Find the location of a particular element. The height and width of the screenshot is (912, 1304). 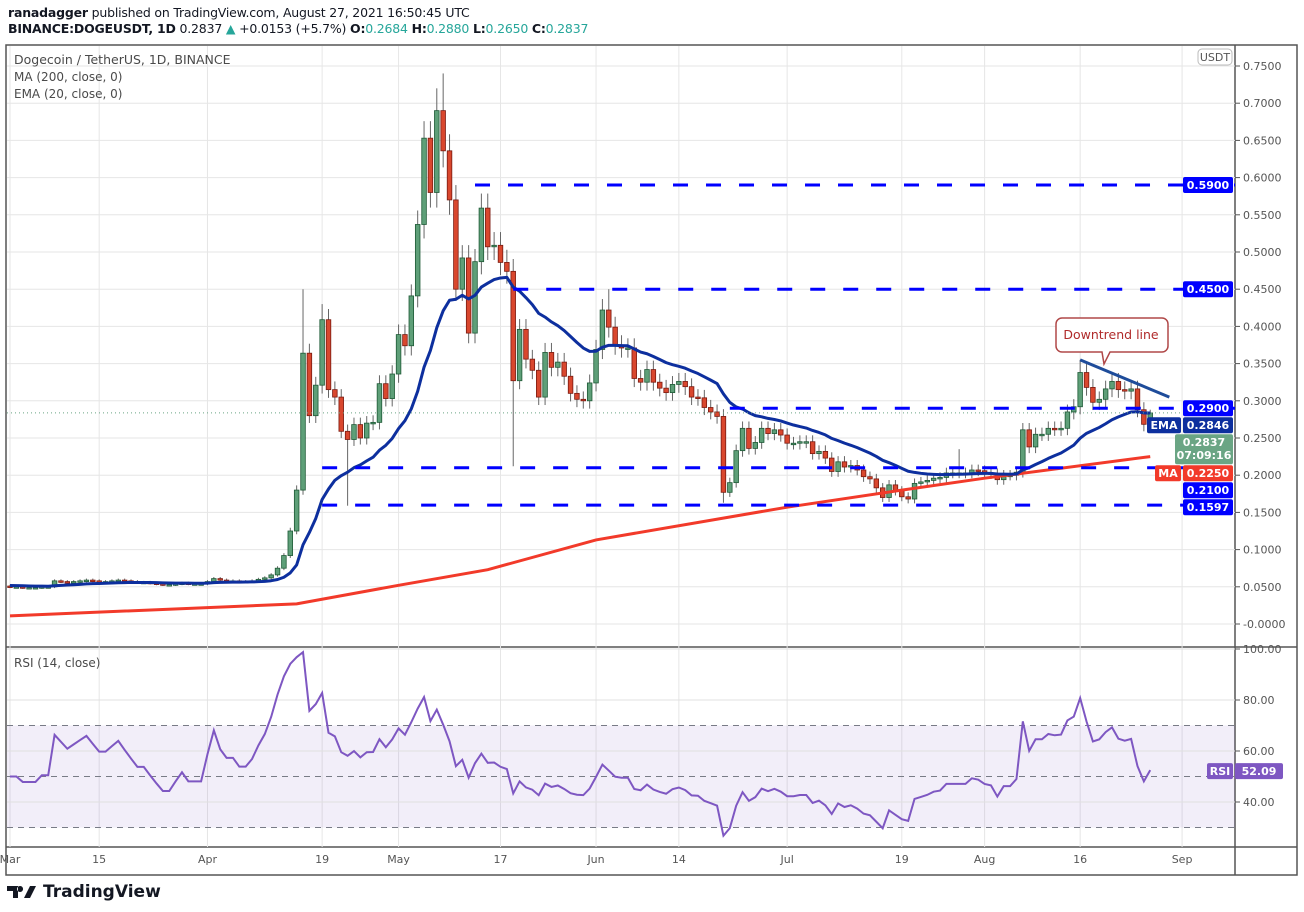

rsi-label-tag-text: RSI is located at coordinates (1220, 771).